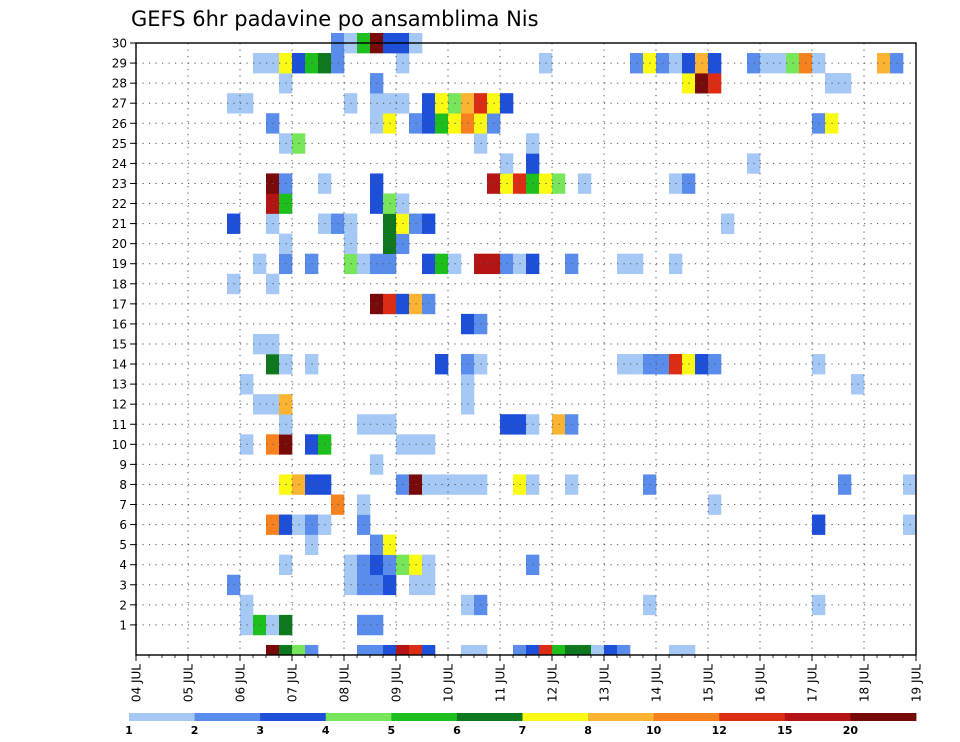 This screenshot has width=960, height=742. What do you see at coordinates (397, 683) in the screenshot?
I see `x-tick-label: 09 JUL` at bounding box center [397, 683].